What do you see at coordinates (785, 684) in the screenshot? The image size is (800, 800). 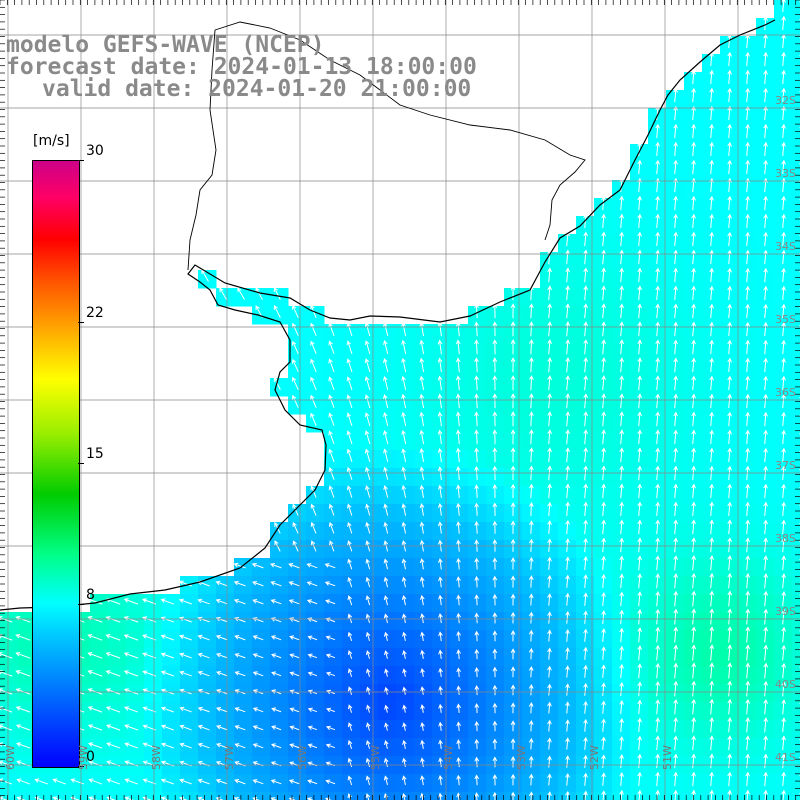 I see `latitude-label: 40S` at bounding box center [785, 684].